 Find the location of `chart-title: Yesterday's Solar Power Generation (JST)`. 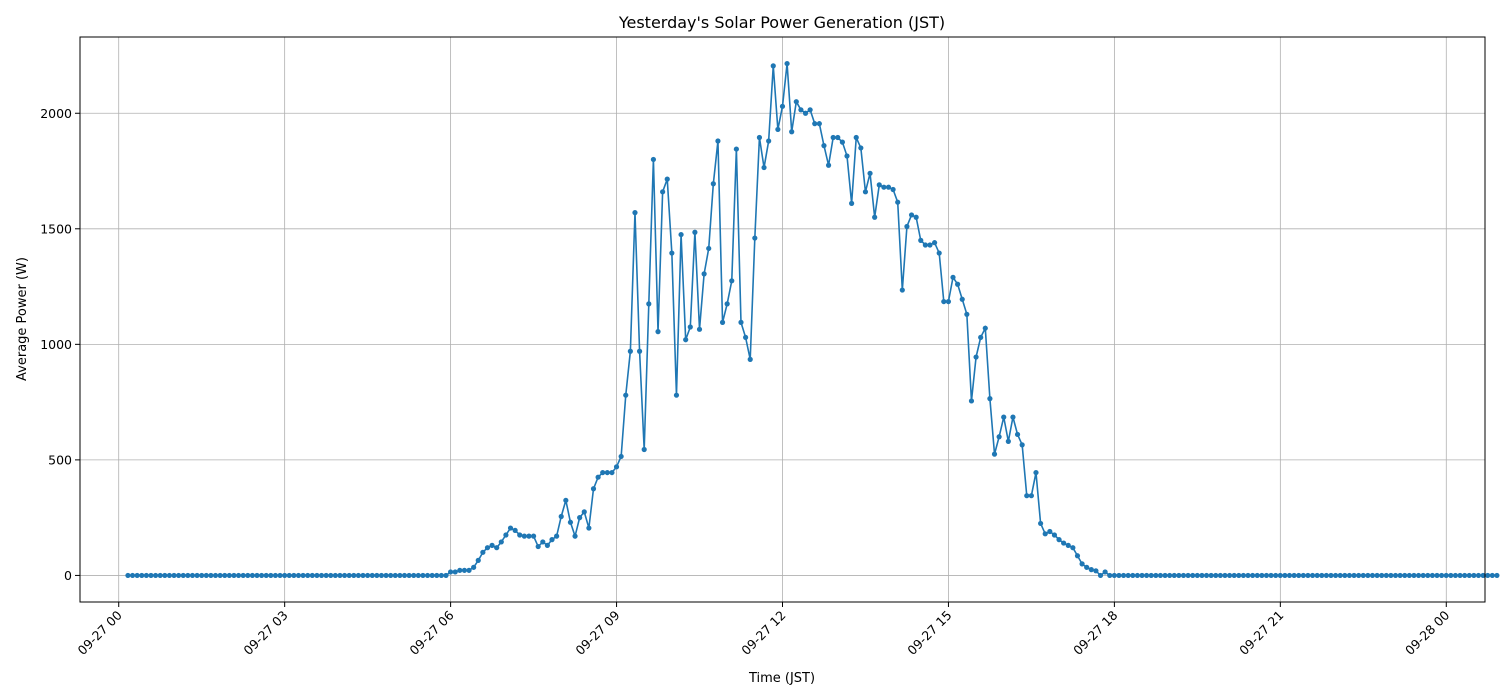

chart-title: Yesterday's Solar Power Generation (JST) is located at coordinates (781, 22).